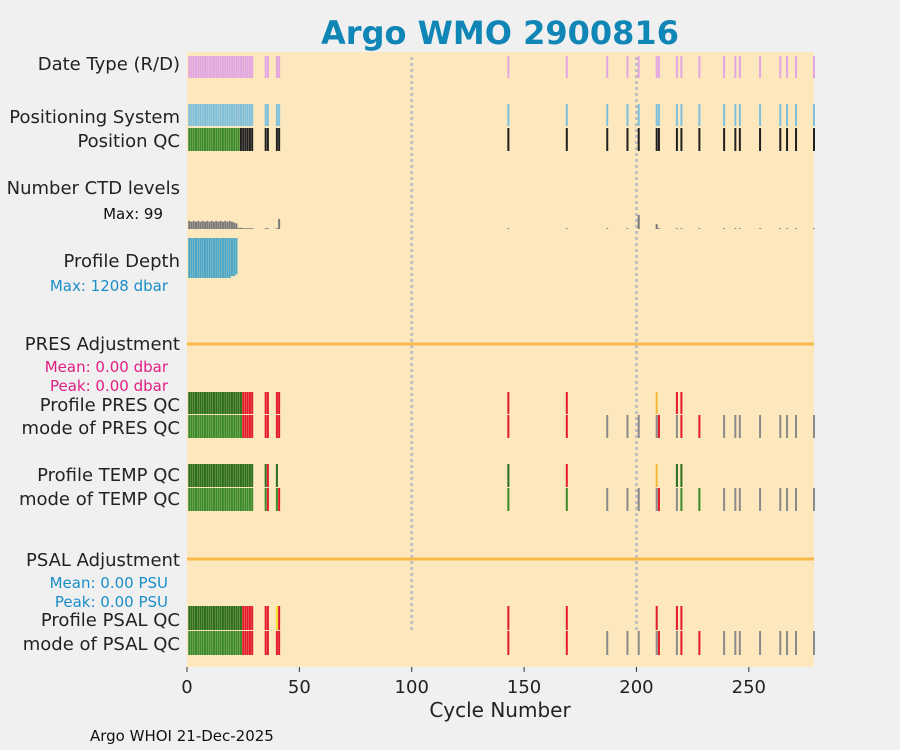  I want to click on label-psal-mean: Mean: 0.00 PSU, so click(109, 583).